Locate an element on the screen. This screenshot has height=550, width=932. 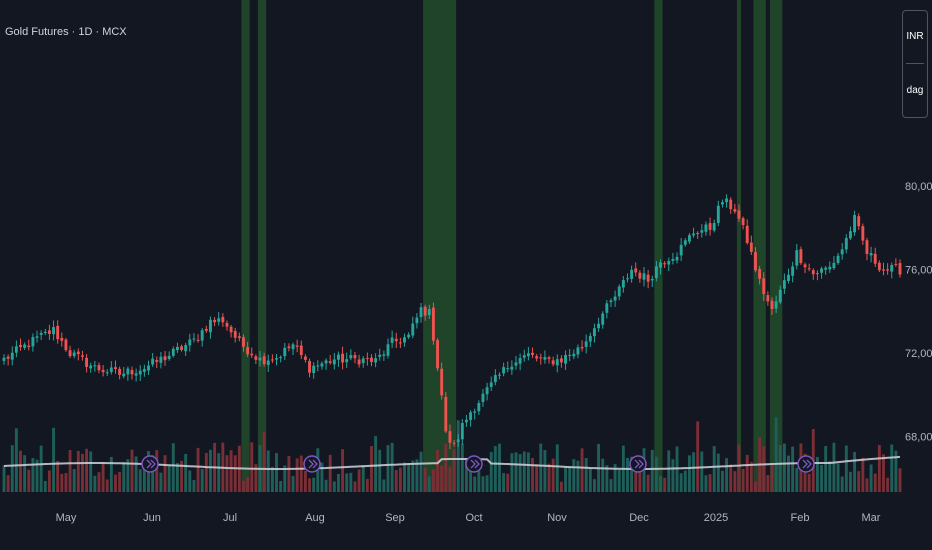
currency-unit-panel: INR dag is located at coordinates (915, 64).